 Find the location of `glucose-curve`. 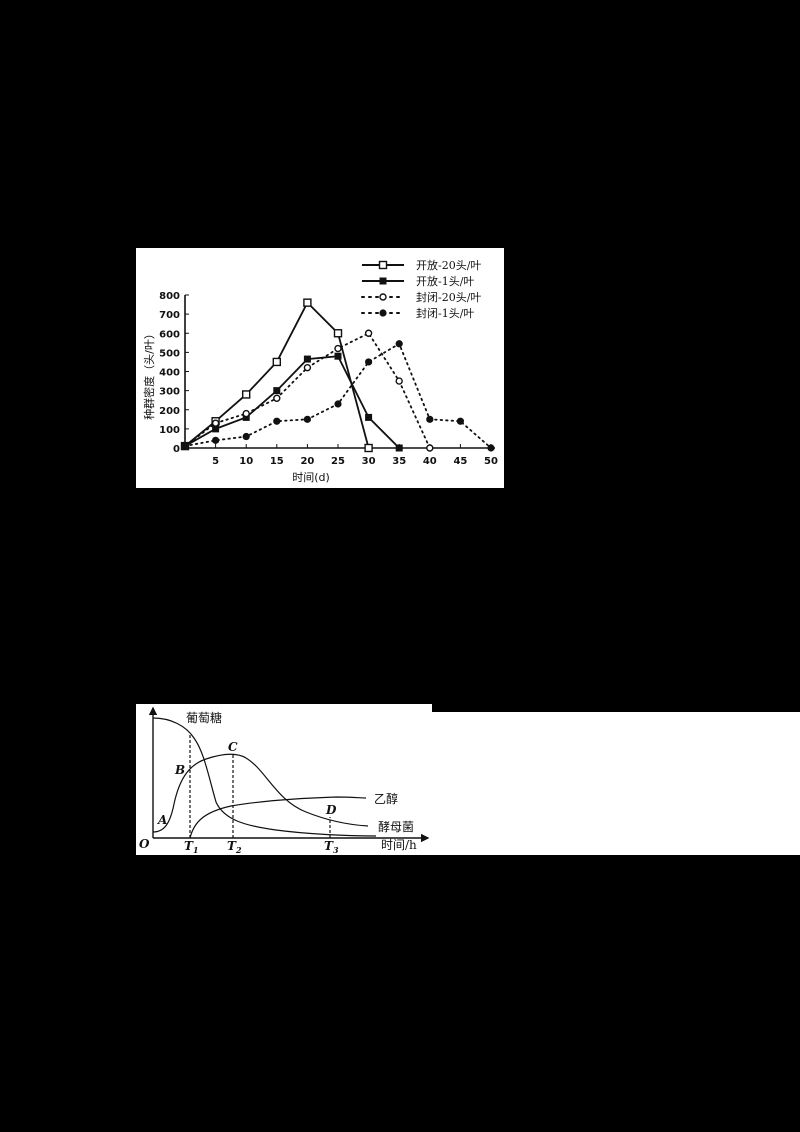

glucose-curve is located at coordinates (264, 777).